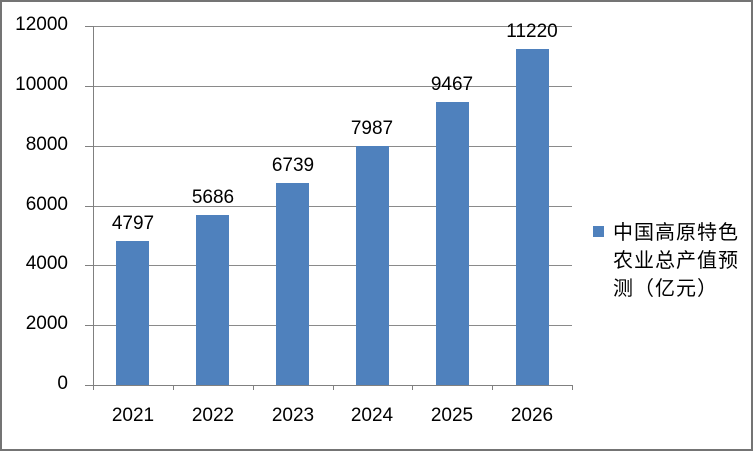 This screenshot has width=753, height=451. Describe the element at coordinates (213, 415) in the screenshot. I see `x-tick-label: 2022` at that location.